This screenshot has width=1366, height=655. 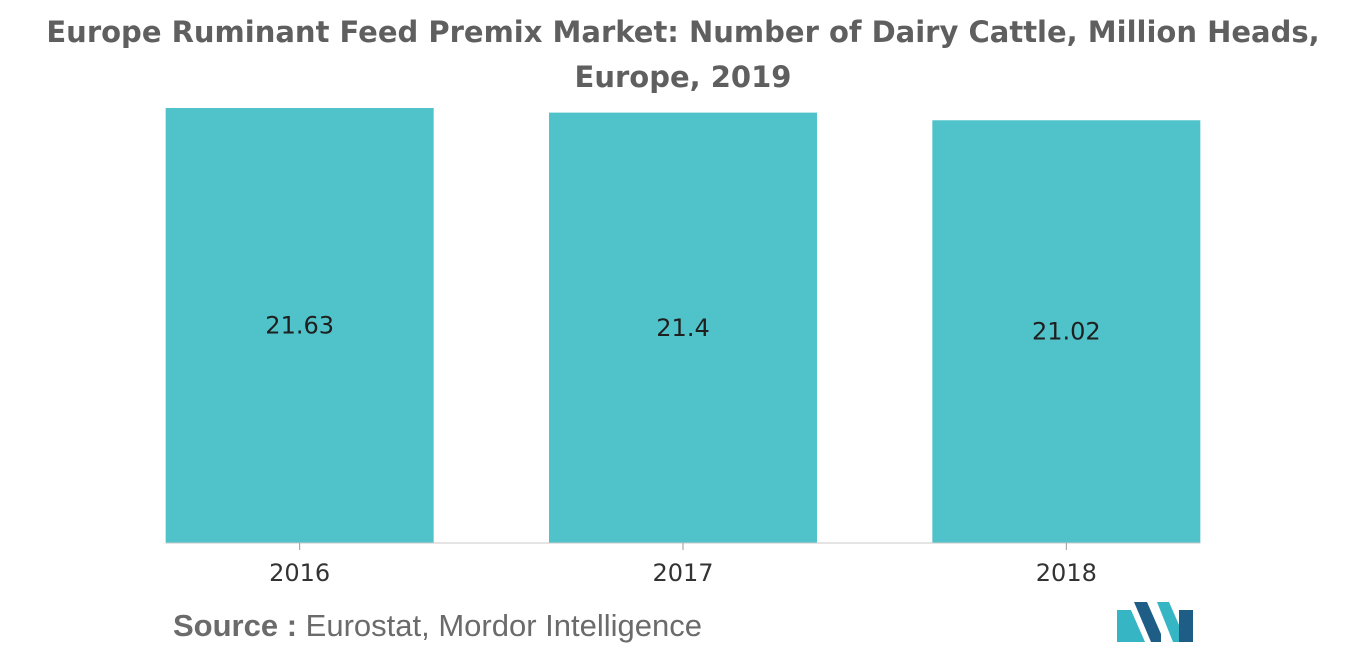 What do you see at coordinates (1186, 626) in the screenshot?
I see `logo-shape-right-bar` at bounding box center [1186, 626].